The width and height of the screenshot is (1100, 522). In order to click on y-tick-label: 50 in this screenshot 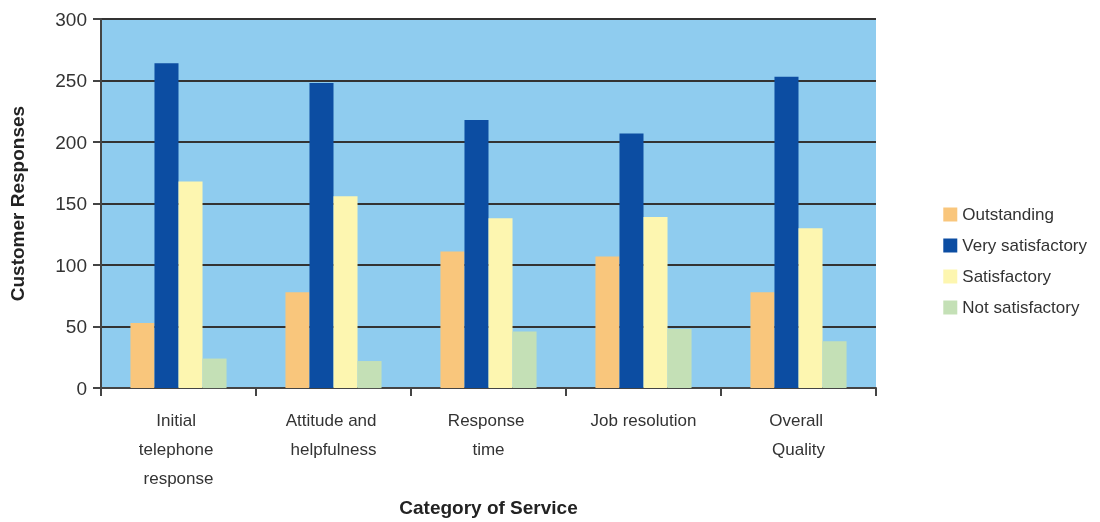, I will do `click(76, 327)`.